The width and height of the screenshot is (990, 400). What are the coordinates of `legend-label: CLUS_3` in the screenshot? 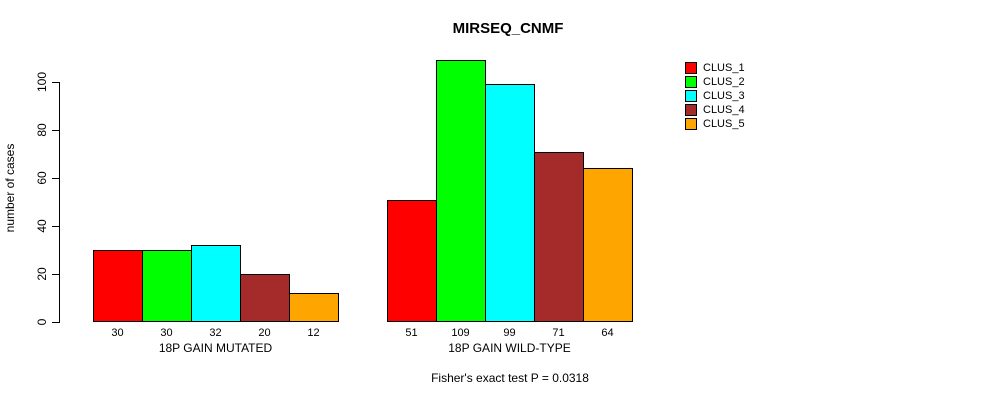 It's located at (724, 95).